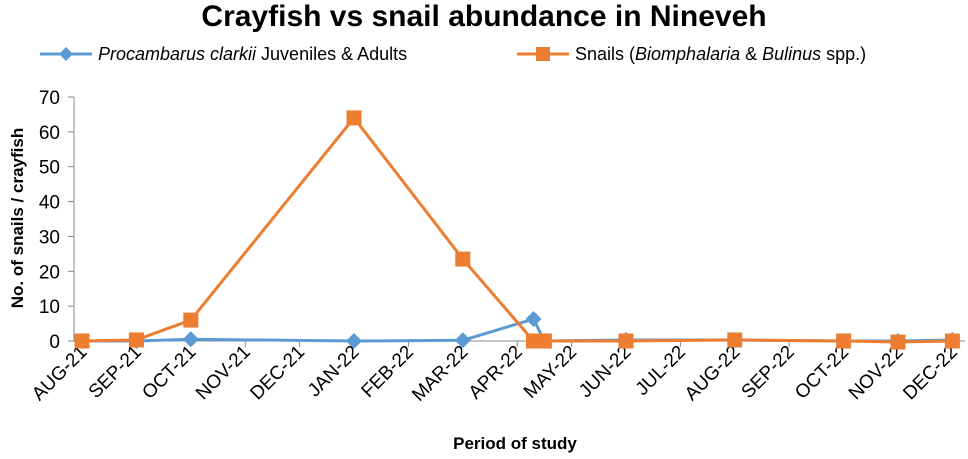 This screenshot has height=459, width=968. What do you see at coordinates (334, 372) in the screenshot?
I see `x-tick-label: JAN-22` at bounding box center [334, 372].